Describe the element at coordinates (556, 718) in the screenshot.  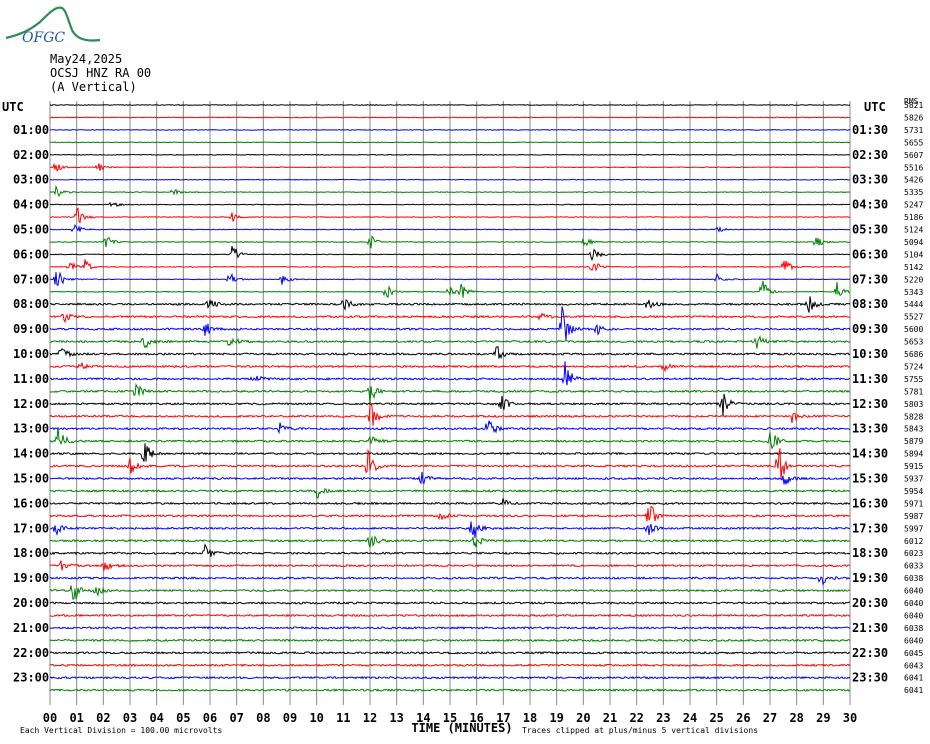
I see `x-tick-label: 19` at that location.